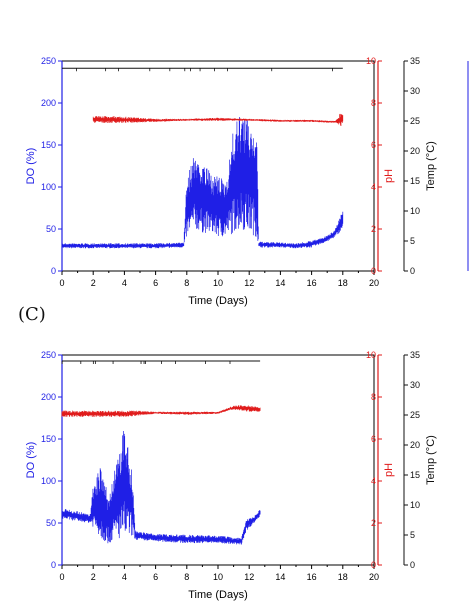  What do you see at coordinates (32, 314) in the screenshot?
I see `panel-label-c: (C)` at bounding box center [32, 314].